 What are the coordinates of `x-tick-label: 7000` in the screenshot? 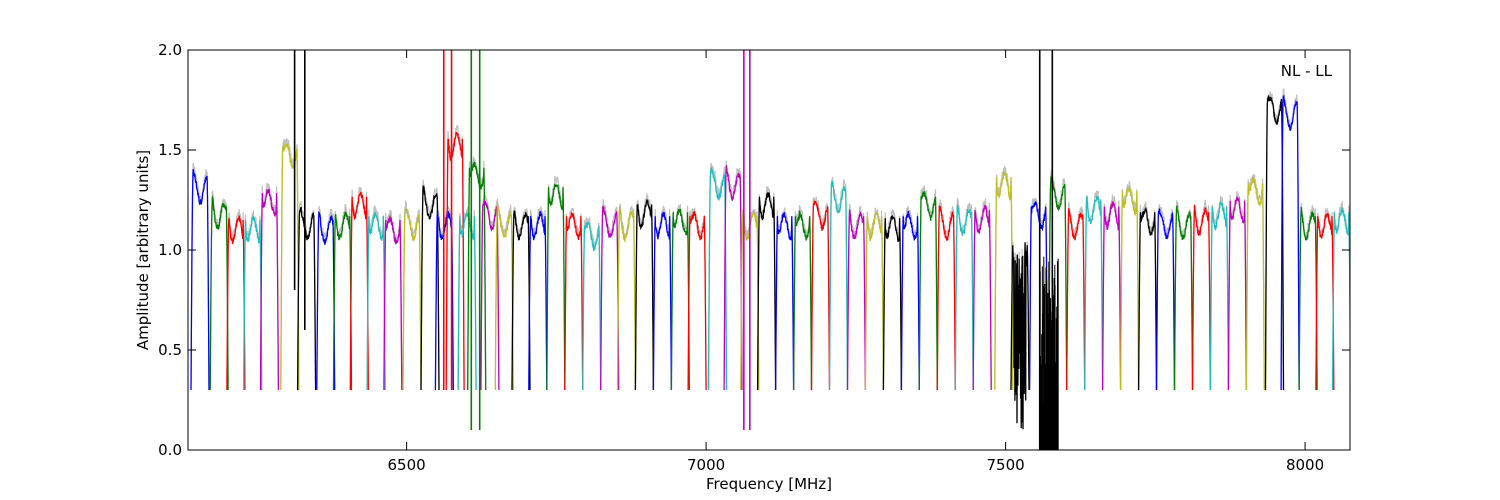 It's located at (706, 465).